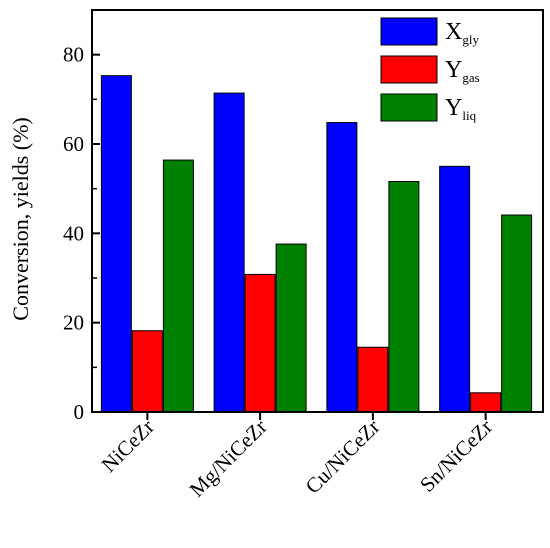 The image size is (550, 548). Describe the element at coordinates (461, 109) in the screenshot. I see `legend-label-liq: Yliq` at that location.